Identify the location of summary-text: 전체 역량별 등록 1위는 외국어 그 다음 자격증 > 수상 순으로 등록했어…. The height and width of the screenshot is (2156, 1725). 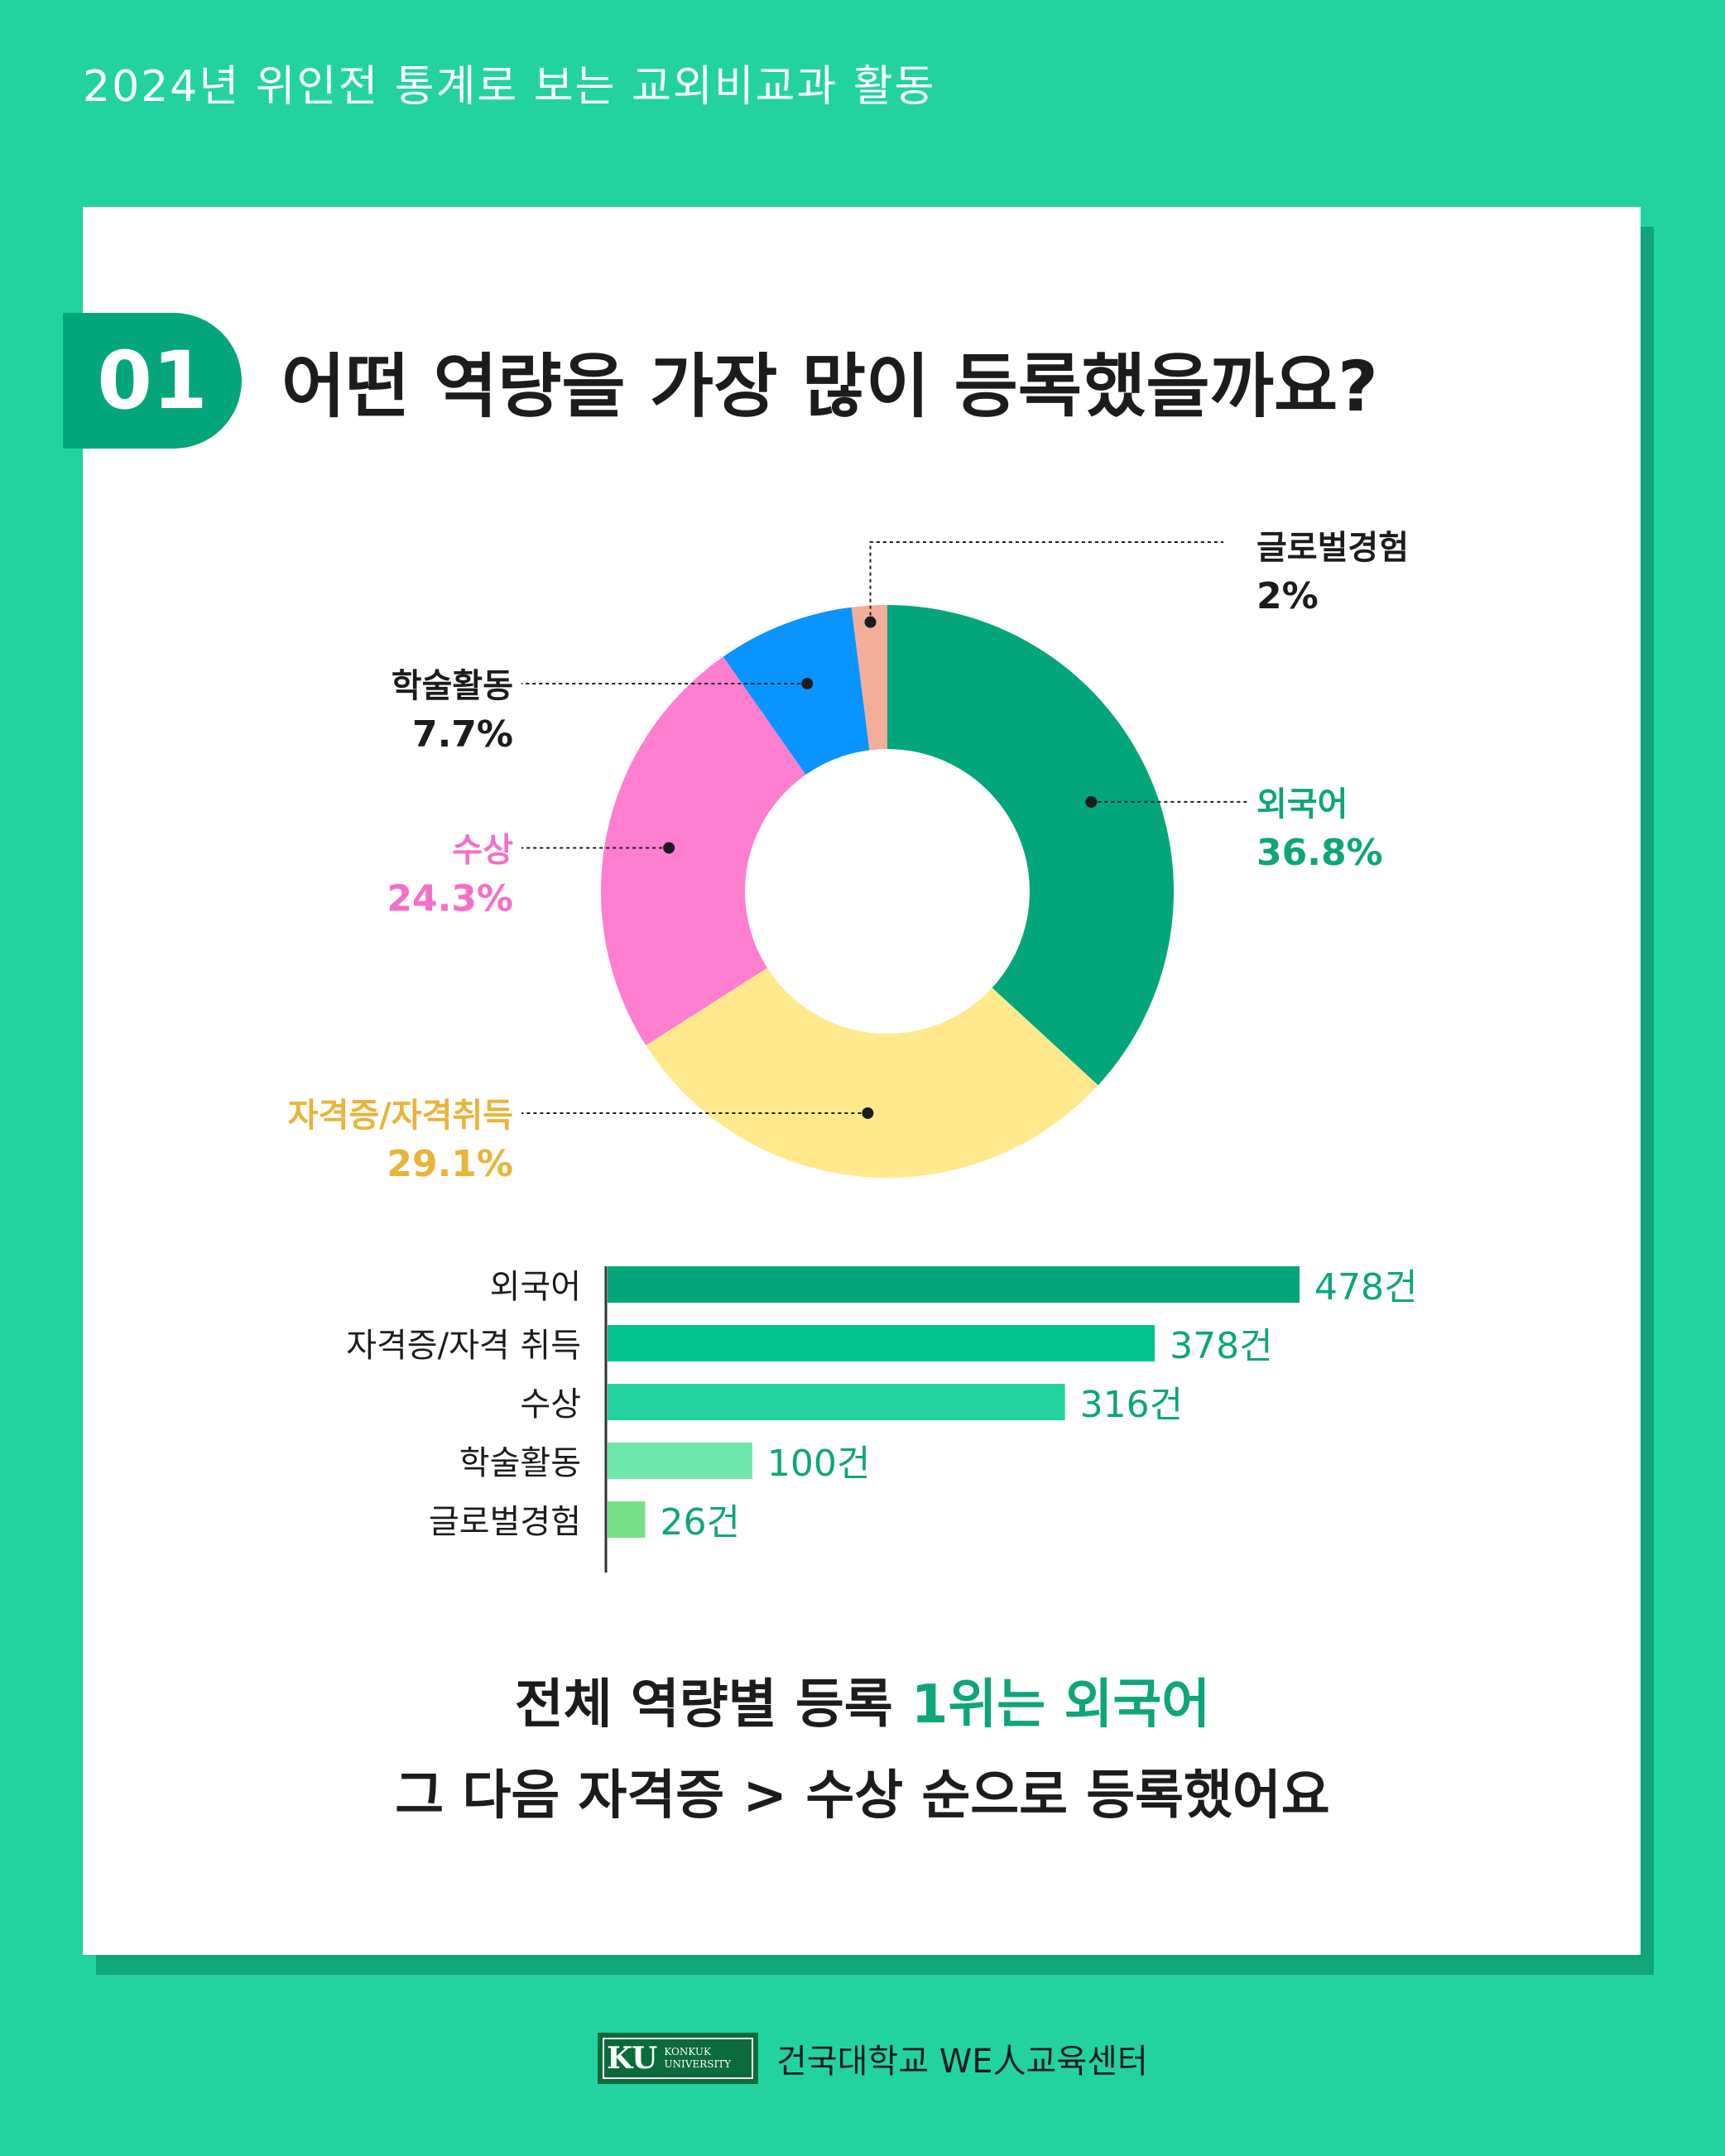
(862, 1750).